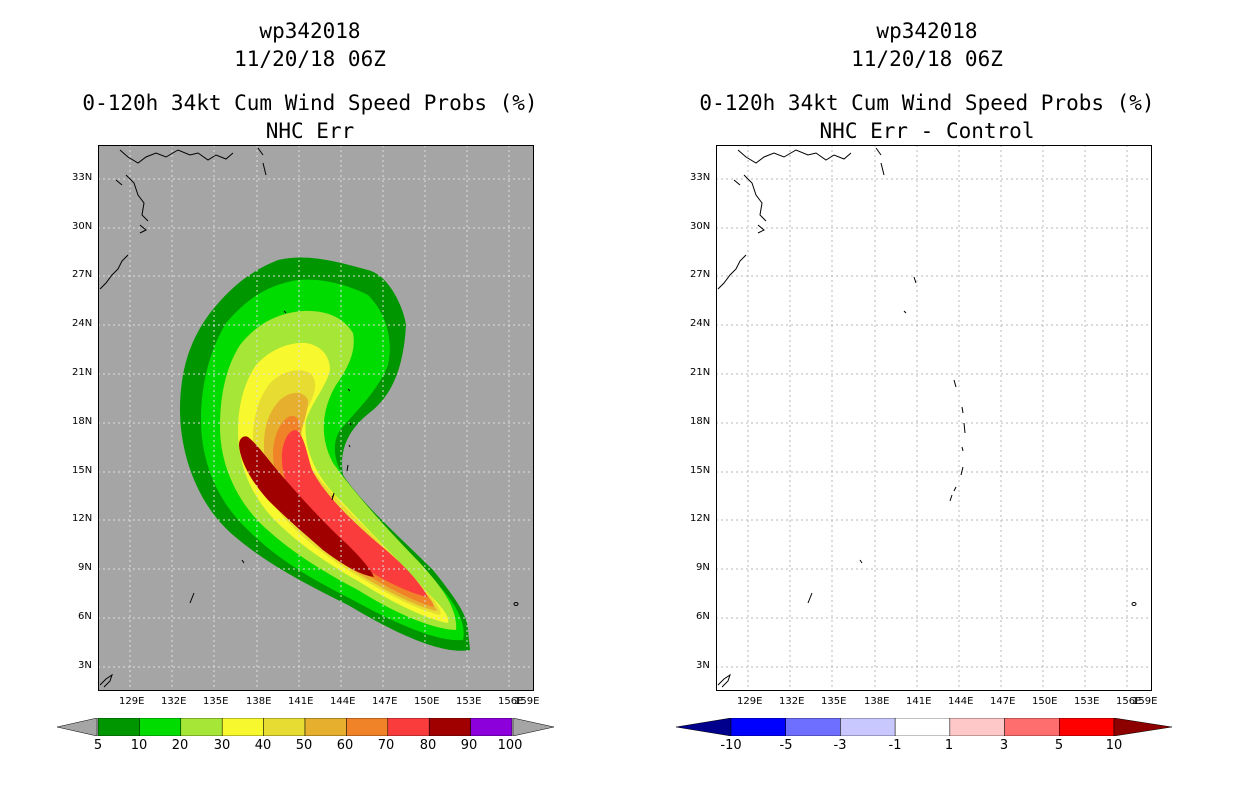  What do you see at coordinates (949, 745) in the screenshot?
I see `right-cb-label: 1` at bounding box center [949, 745].